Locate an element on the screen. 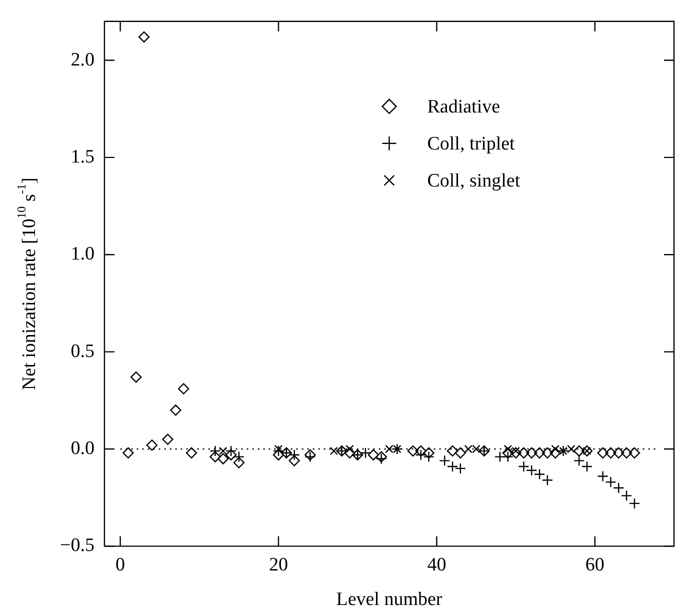 The width and height of the screenshot is (699, 613). legend-label: Coll, triplet is located at coordinates (471, 143).